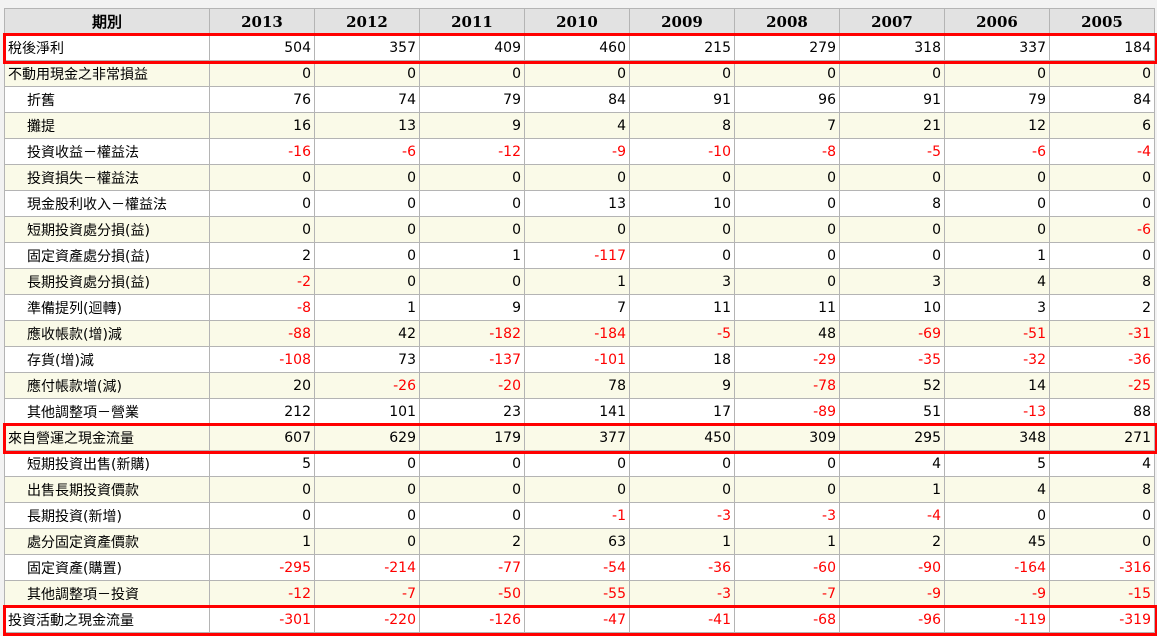 The width and height of the screenshot is (1157, 636). Describe the element at coordinates (107, 334) in the screenshot. I see `row-label: 應收帳款(增)減` at that location.